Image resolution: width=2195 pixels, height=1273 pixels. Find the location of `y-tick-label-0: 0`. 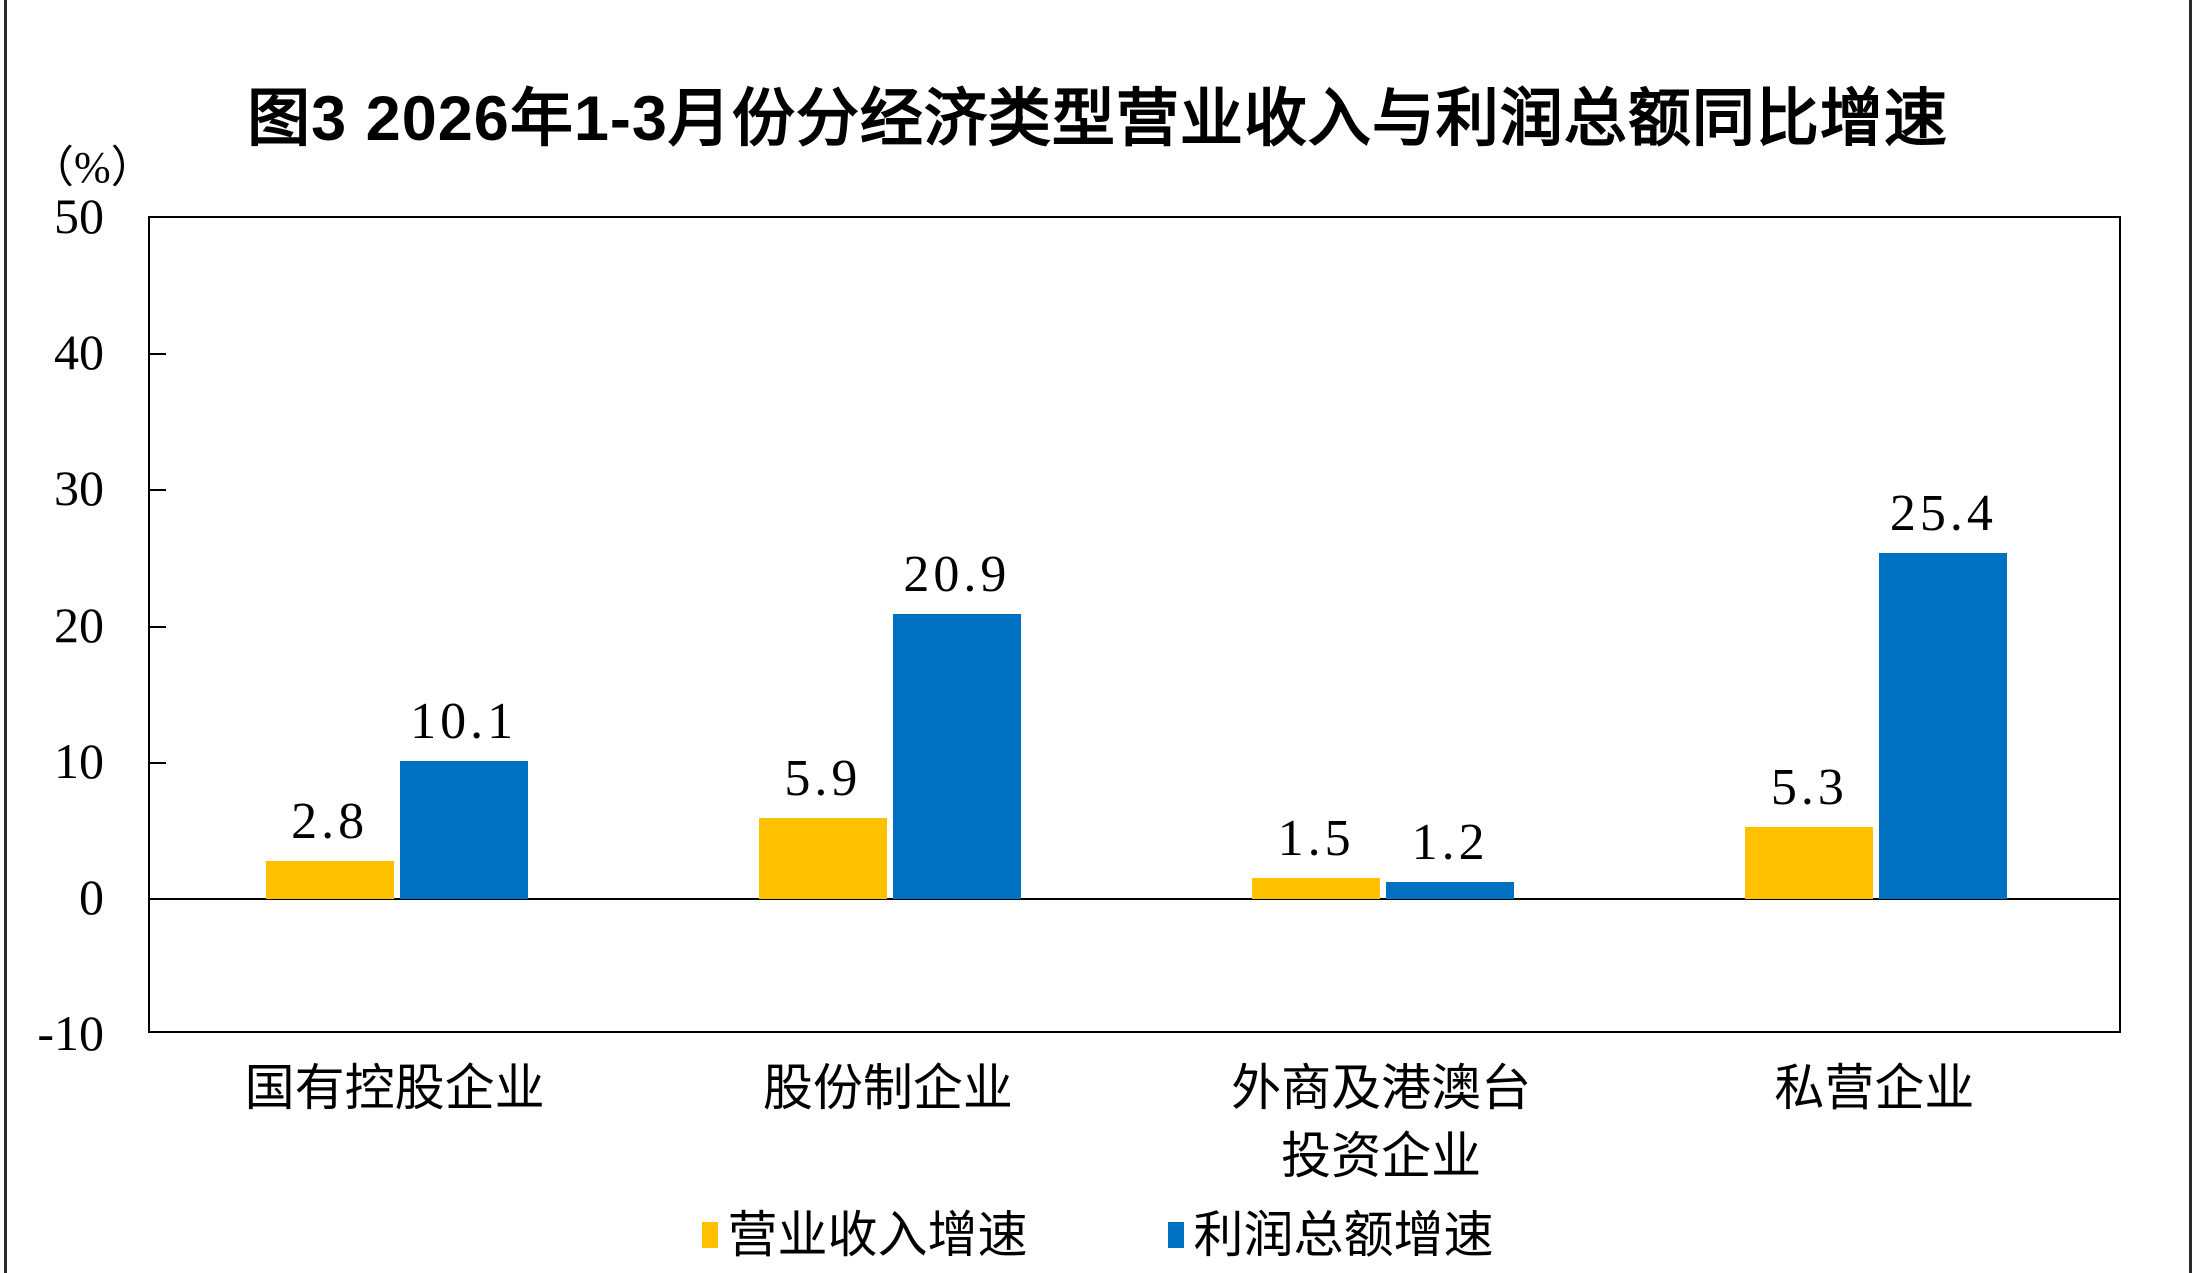

y-tick-label-0: 0 is located at coordinates (91, 896).